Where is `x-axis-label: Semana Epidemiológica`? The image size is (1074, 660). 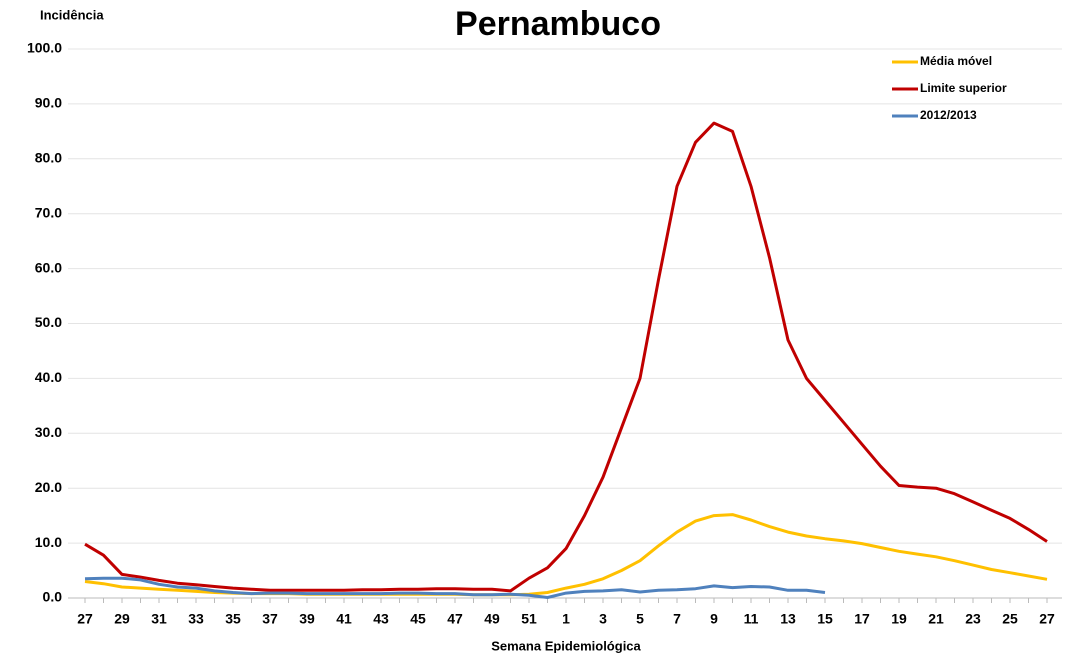
x-axis-label: Semana Epidemiológica is located at coordinates (566, 645).